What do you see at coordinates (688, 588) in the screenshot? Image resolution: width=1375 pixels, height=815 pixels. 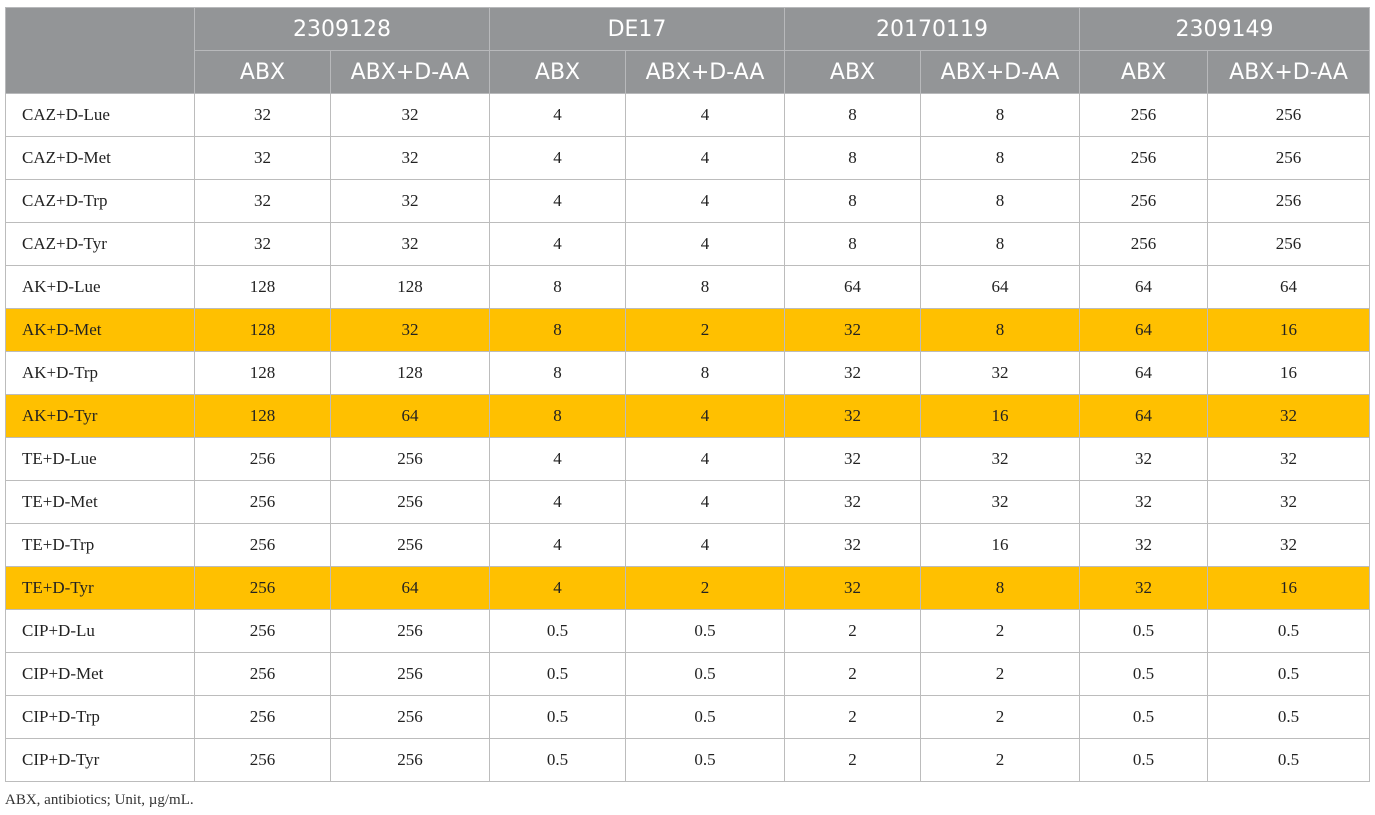 I see `table-row: TE+D-Tyr 256 64 4 2 32 8 32 16` at bounding box center [688, 588].